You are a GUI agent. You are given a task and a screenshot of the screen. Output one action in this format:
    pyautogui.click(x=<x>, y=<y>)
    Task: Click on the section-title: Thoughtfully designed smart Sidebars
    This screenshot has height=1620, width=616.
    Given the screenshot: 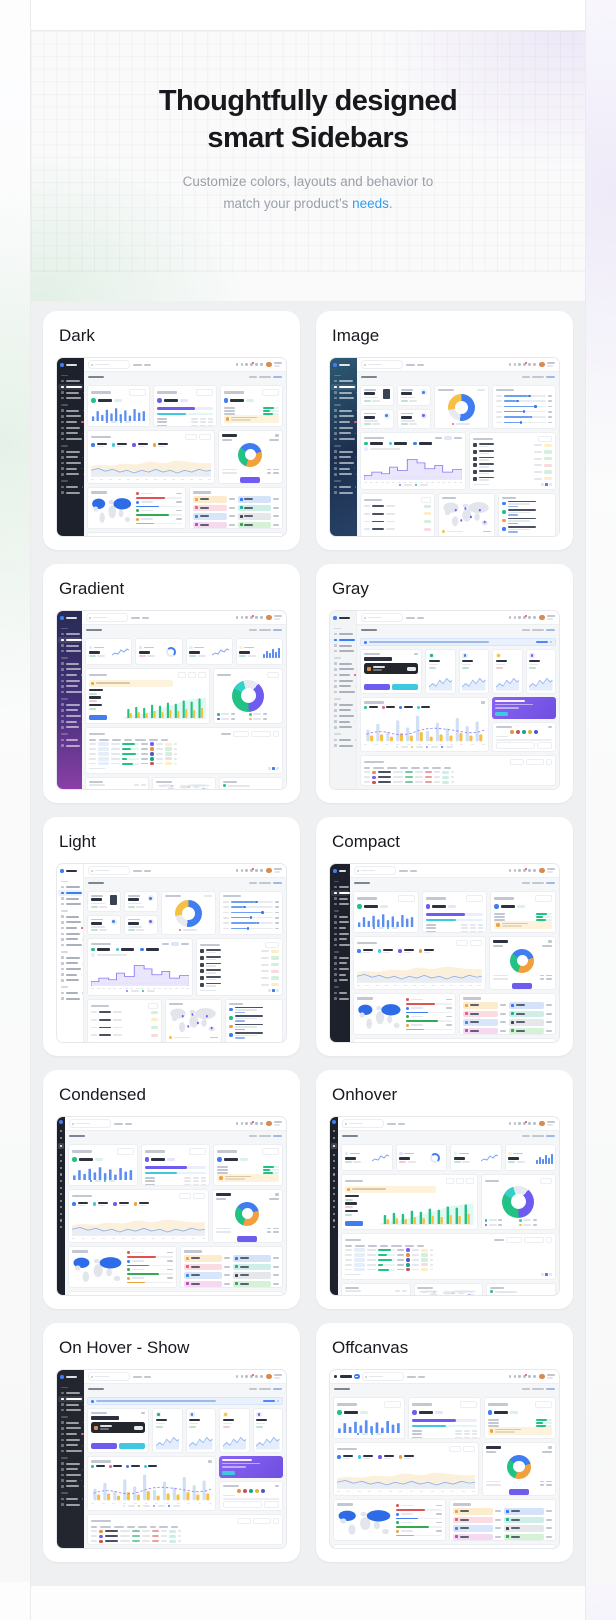 What is the action you would take?
    pyautogui.click(x=308, y=119)
    